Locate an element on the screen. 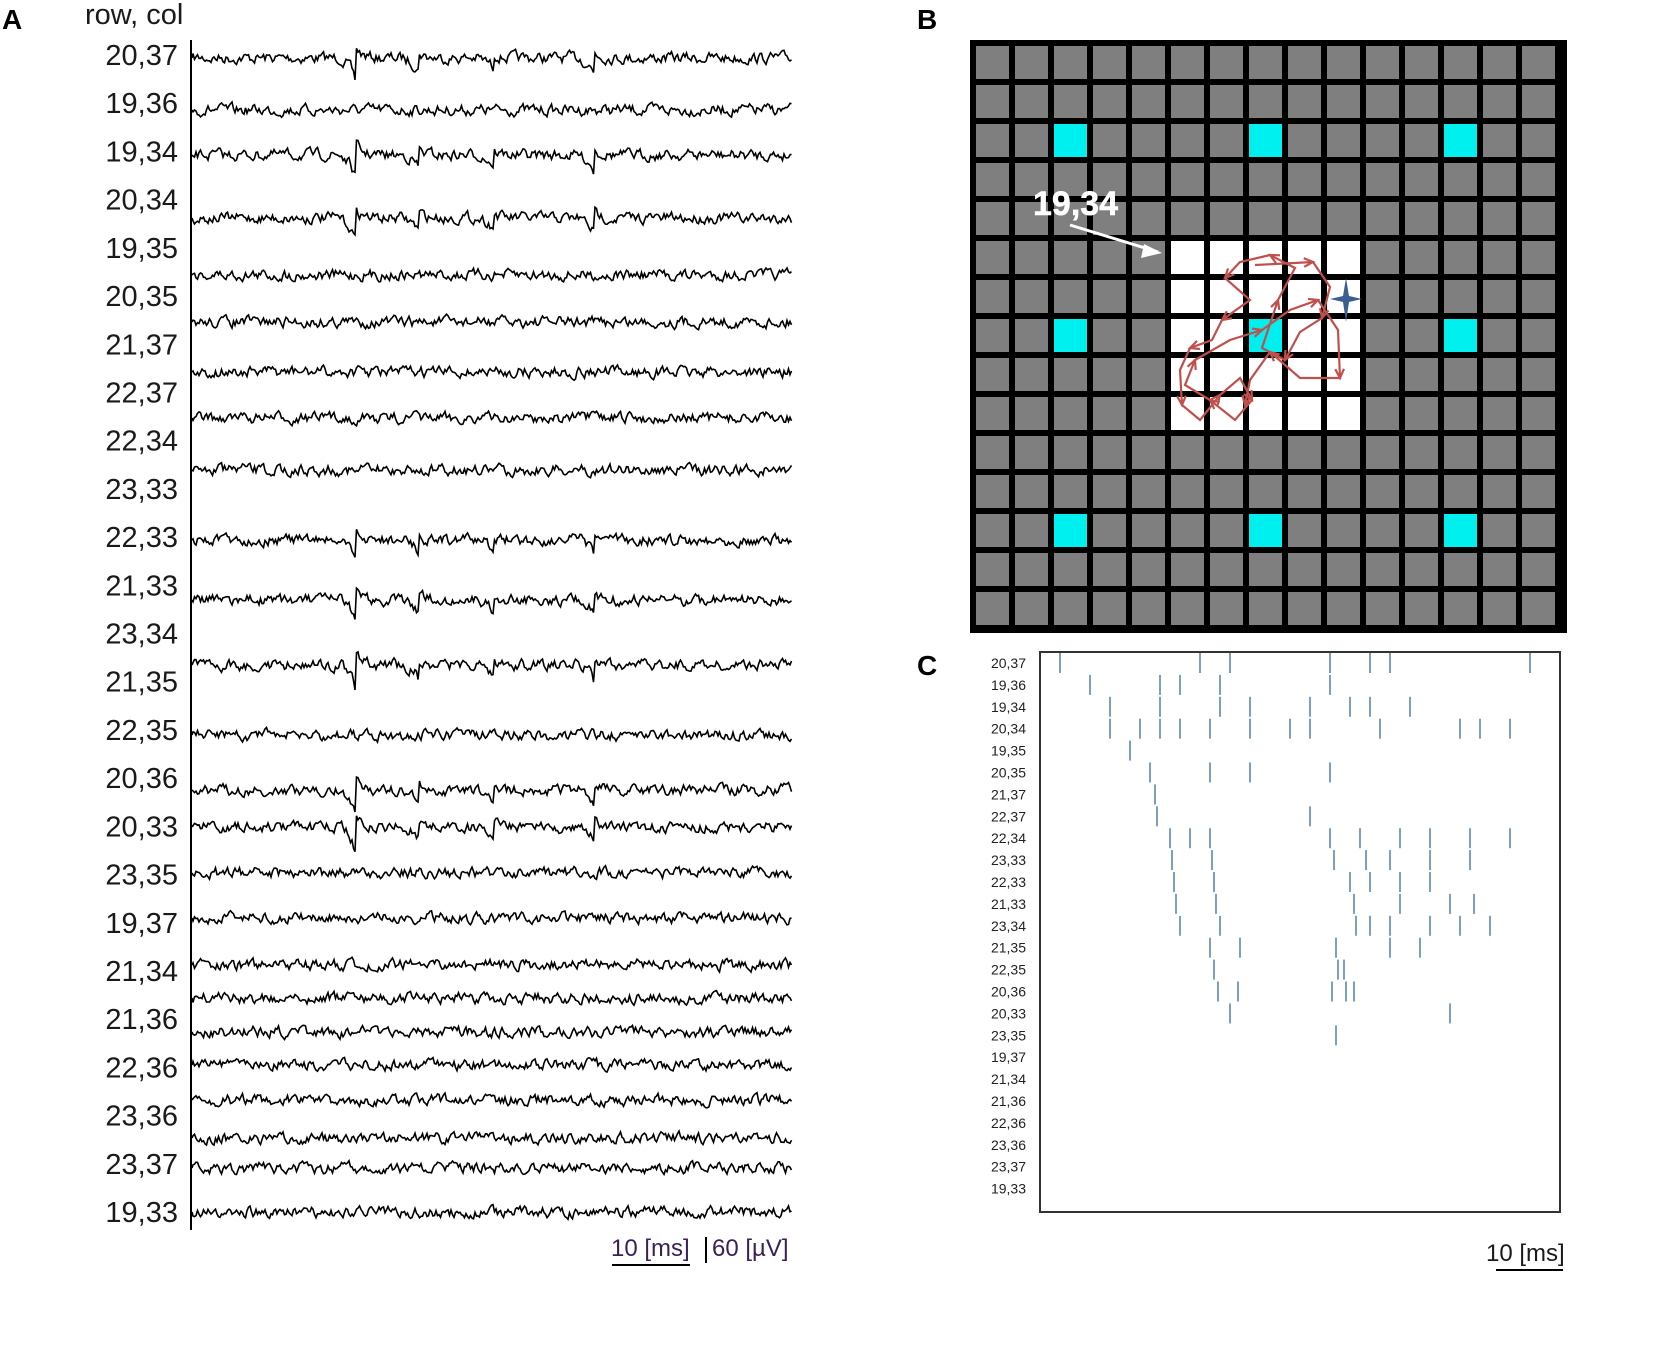 Image resolution: width=1680 pixels, height=1367 pixels. raster-label: 20,33 is located at coordinates (1008, 1013).